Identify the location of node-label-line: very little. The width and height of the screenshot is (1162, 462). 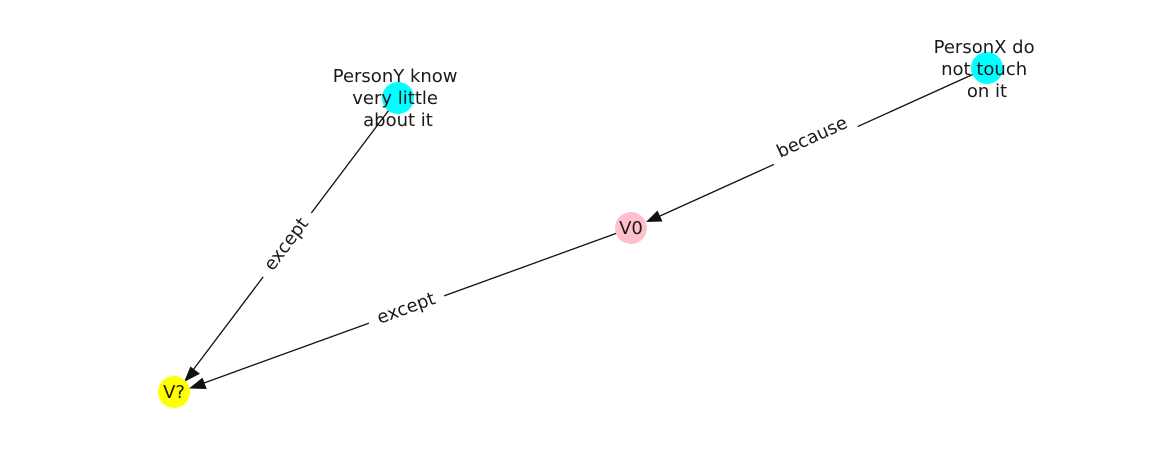
(395, 98).